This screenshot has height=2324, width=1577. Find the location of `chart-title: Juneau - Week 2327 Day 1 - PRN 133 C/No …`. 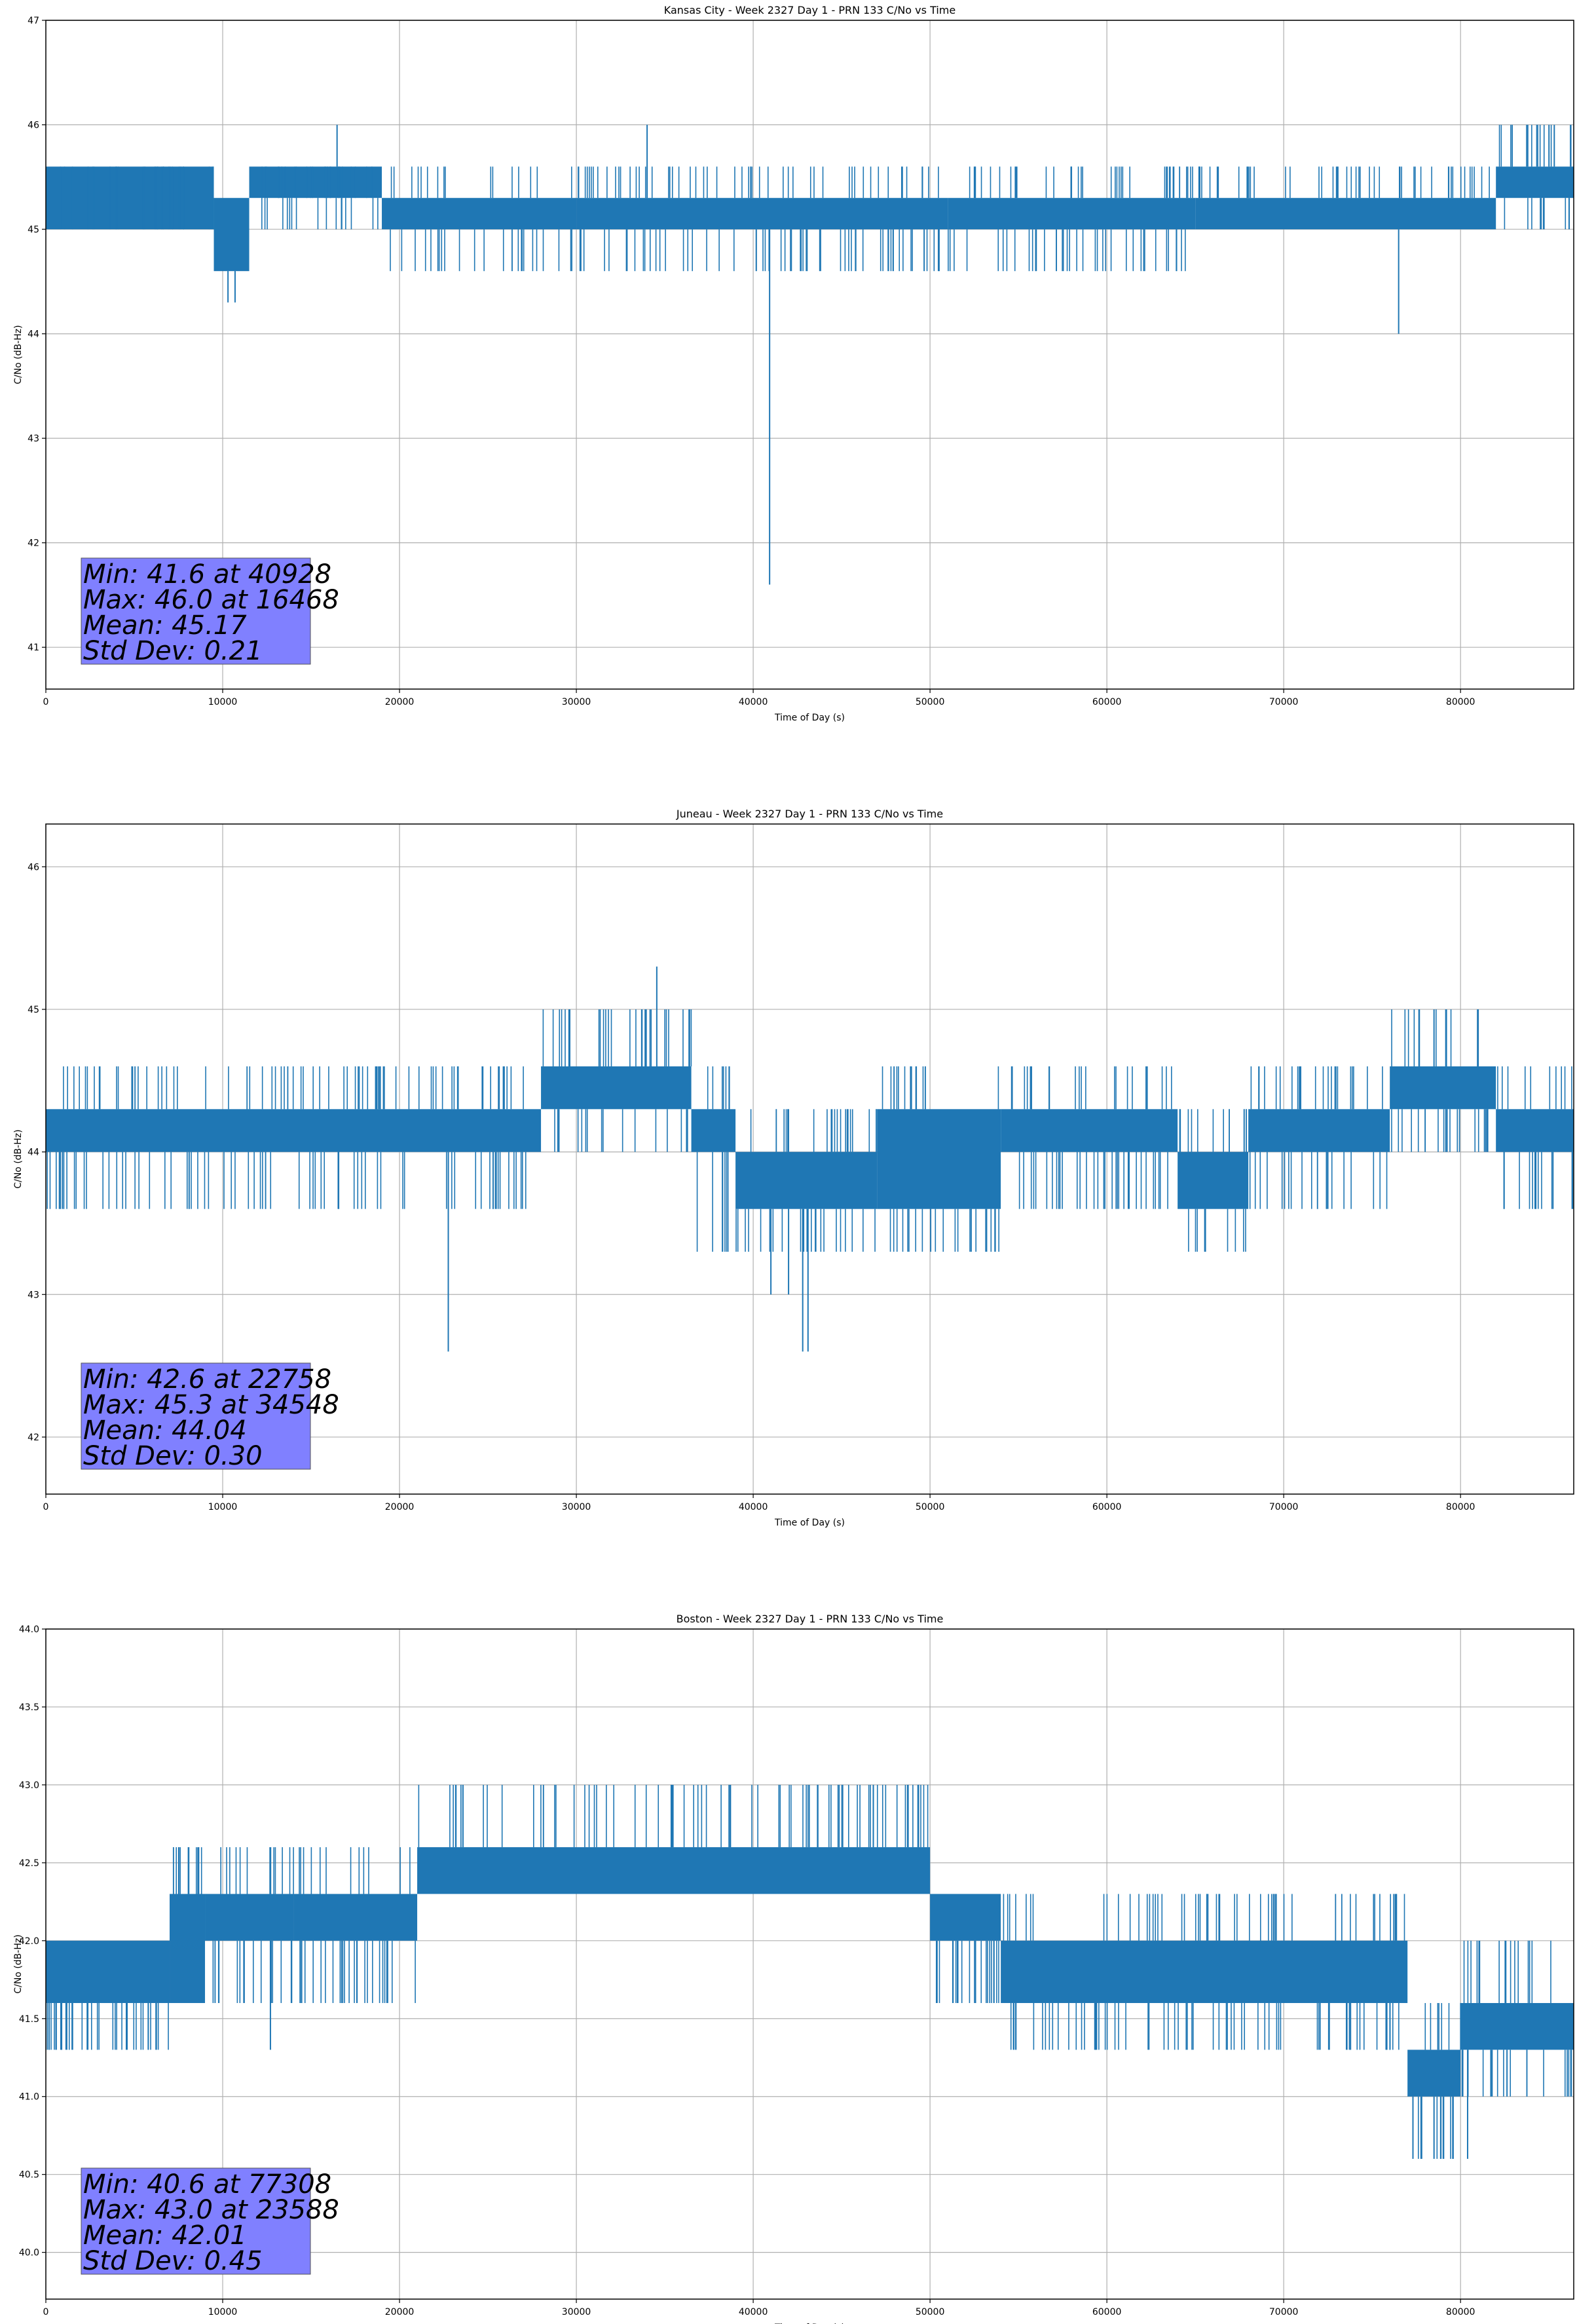

chart-title: Juneau - Week 2327 Day 1 - PRN 133 C/No … is located at coordinates (809, 814).